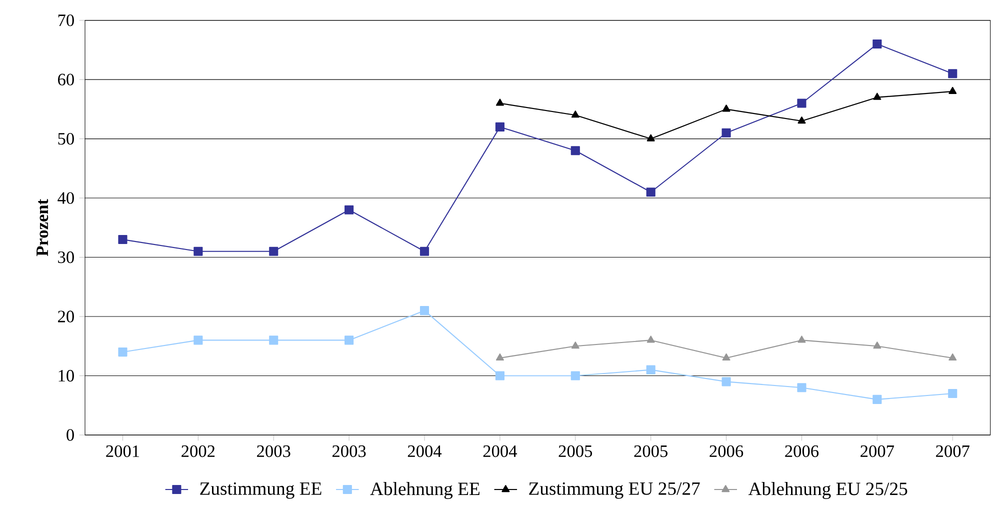  What do you see at coordinates (66, 376) in the screenshot?
I see `y-tick-label: 10` at bounding box center [66, 376].